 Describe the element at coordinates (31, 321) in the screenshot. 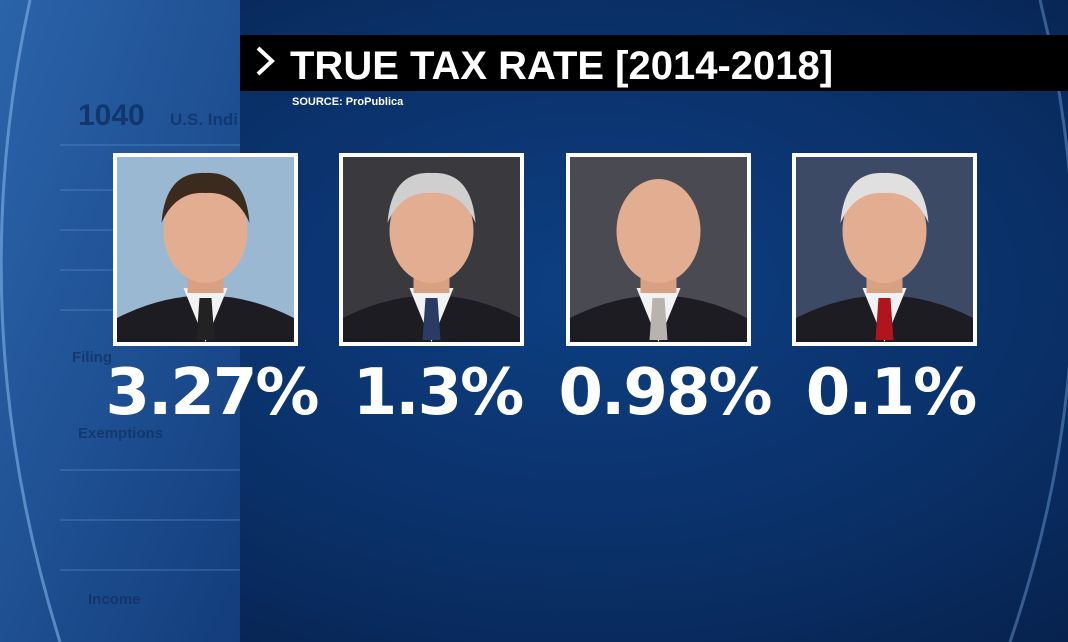

I see `arc` at that location.